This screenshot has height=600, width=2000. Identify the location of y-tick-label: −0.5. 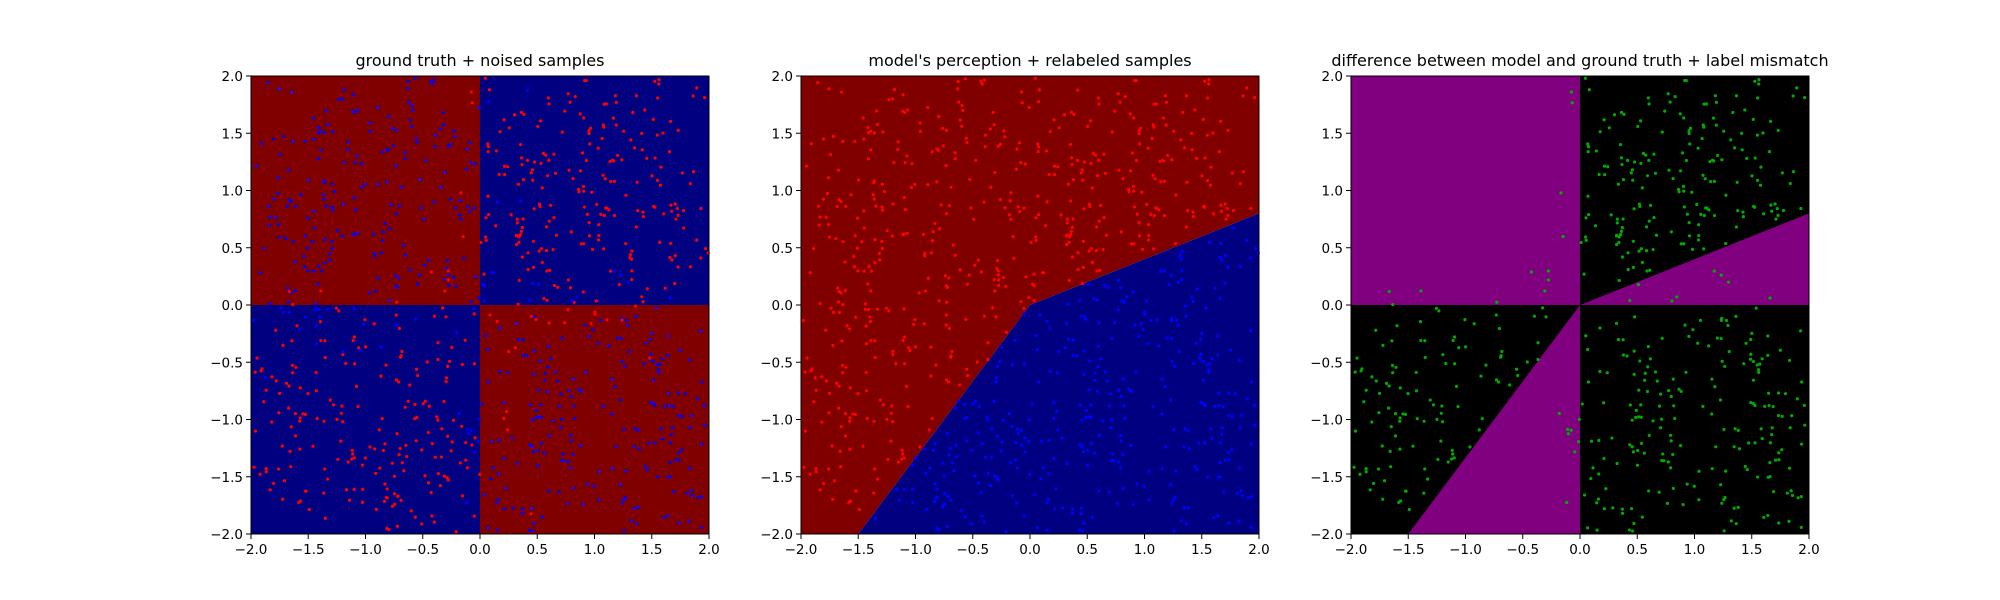
(226, 363).